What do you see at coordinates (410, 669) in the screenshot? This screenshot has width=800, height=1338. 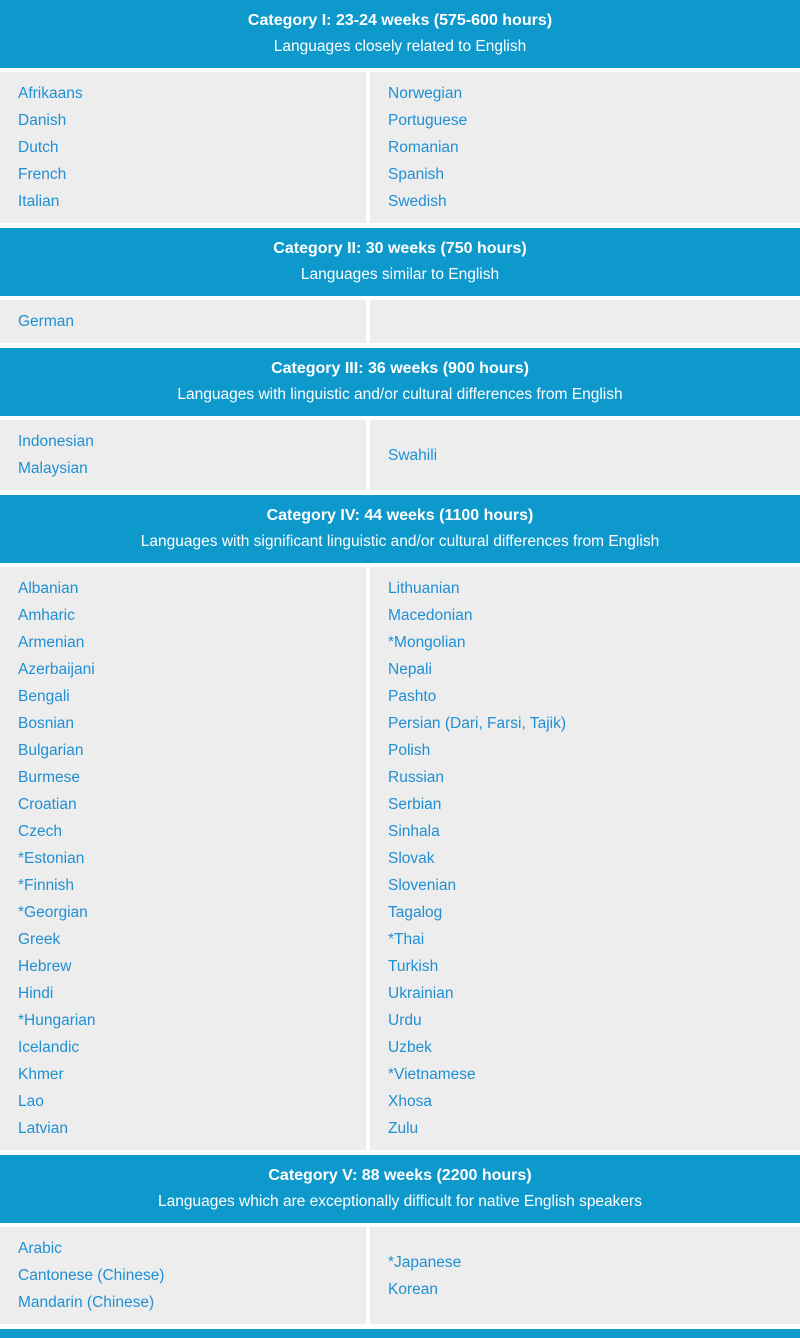 I see `language-item: Nepali` at bounding box center [410, 669].